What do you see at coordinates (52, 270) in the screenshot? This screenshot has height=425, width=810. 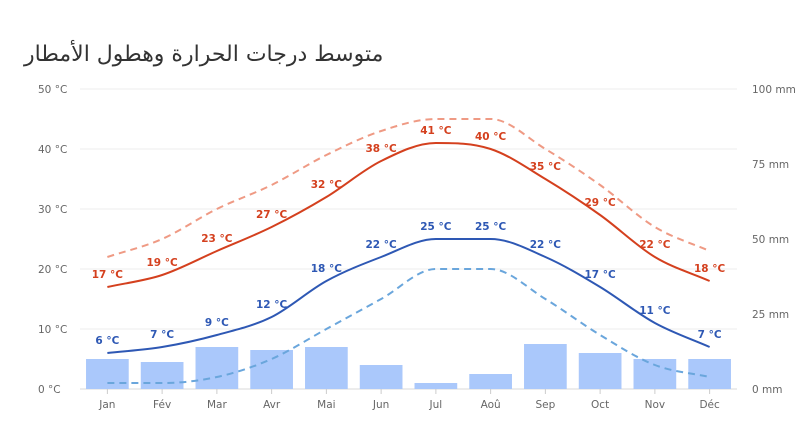 I see `y-left-tick-label: 20 °C` at bounding box center [52, 270].